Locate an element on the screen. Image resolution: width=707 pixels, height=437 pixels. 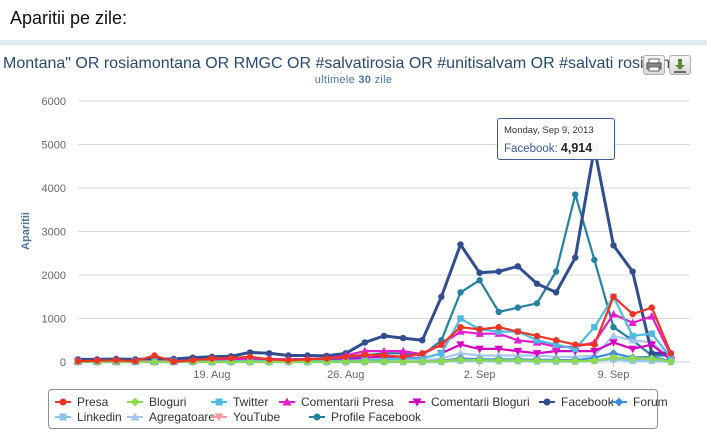
y-tick-label: 4000 is located at coordinates (54, 189).